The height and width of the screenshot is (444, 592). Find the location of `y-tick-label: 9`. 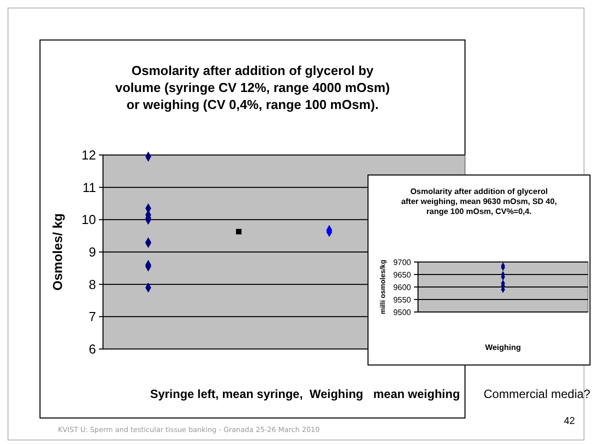

y-tick-label: 9 is located at coordinates (92, 252).